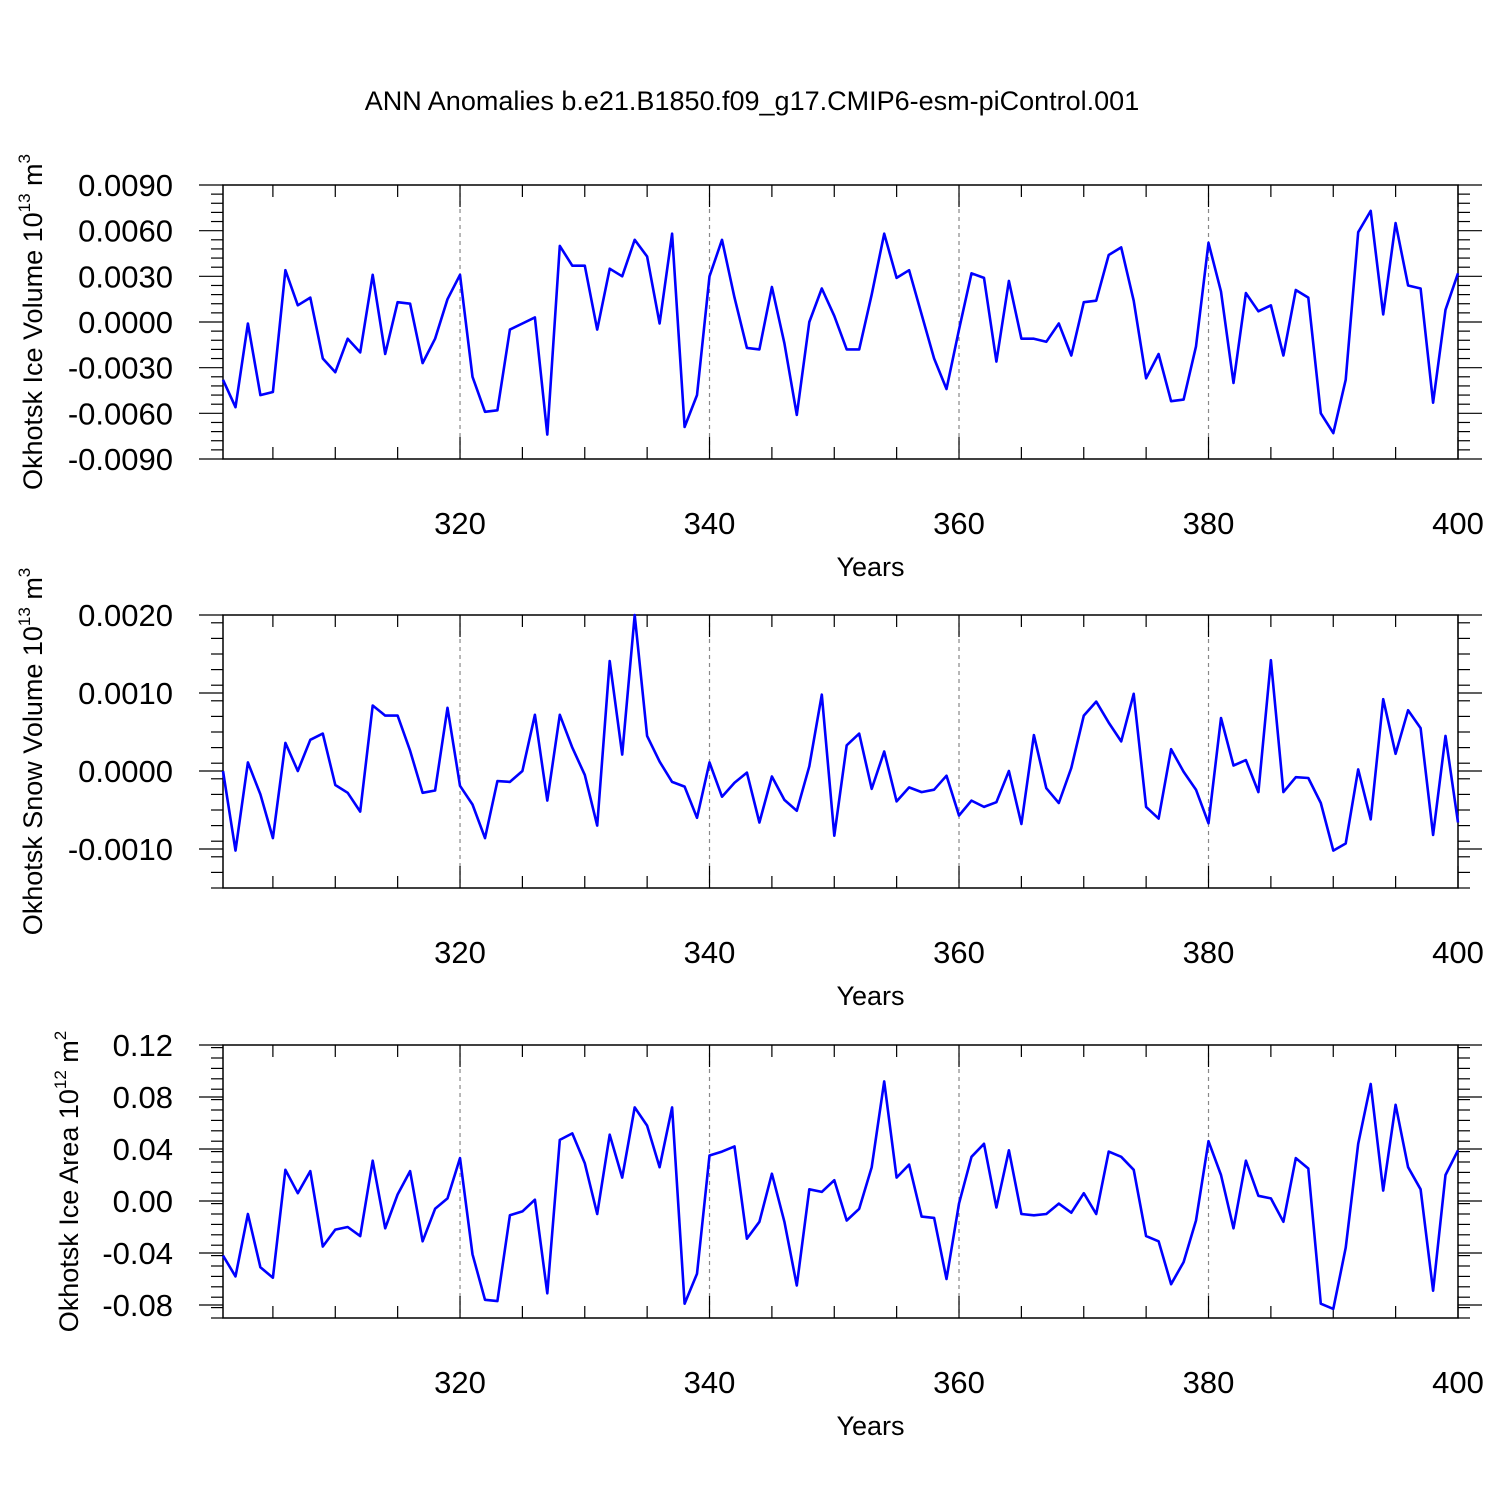 The width and height of the screenshot is (1500, 1500). I want to click on y-tick-label-1: 0.0000, so click(125, 771).